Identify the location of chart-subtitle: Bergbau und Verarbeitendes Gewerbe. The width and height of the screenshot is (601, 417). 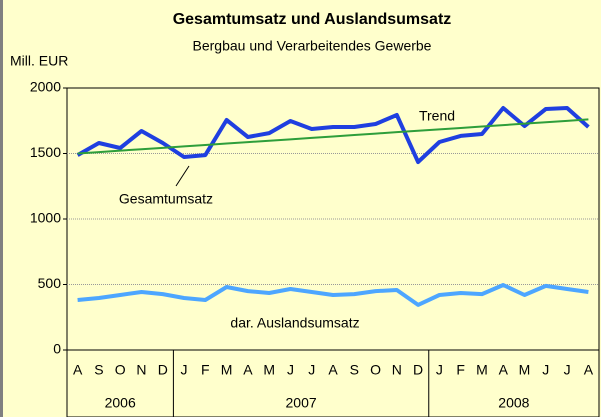
(312, 46).